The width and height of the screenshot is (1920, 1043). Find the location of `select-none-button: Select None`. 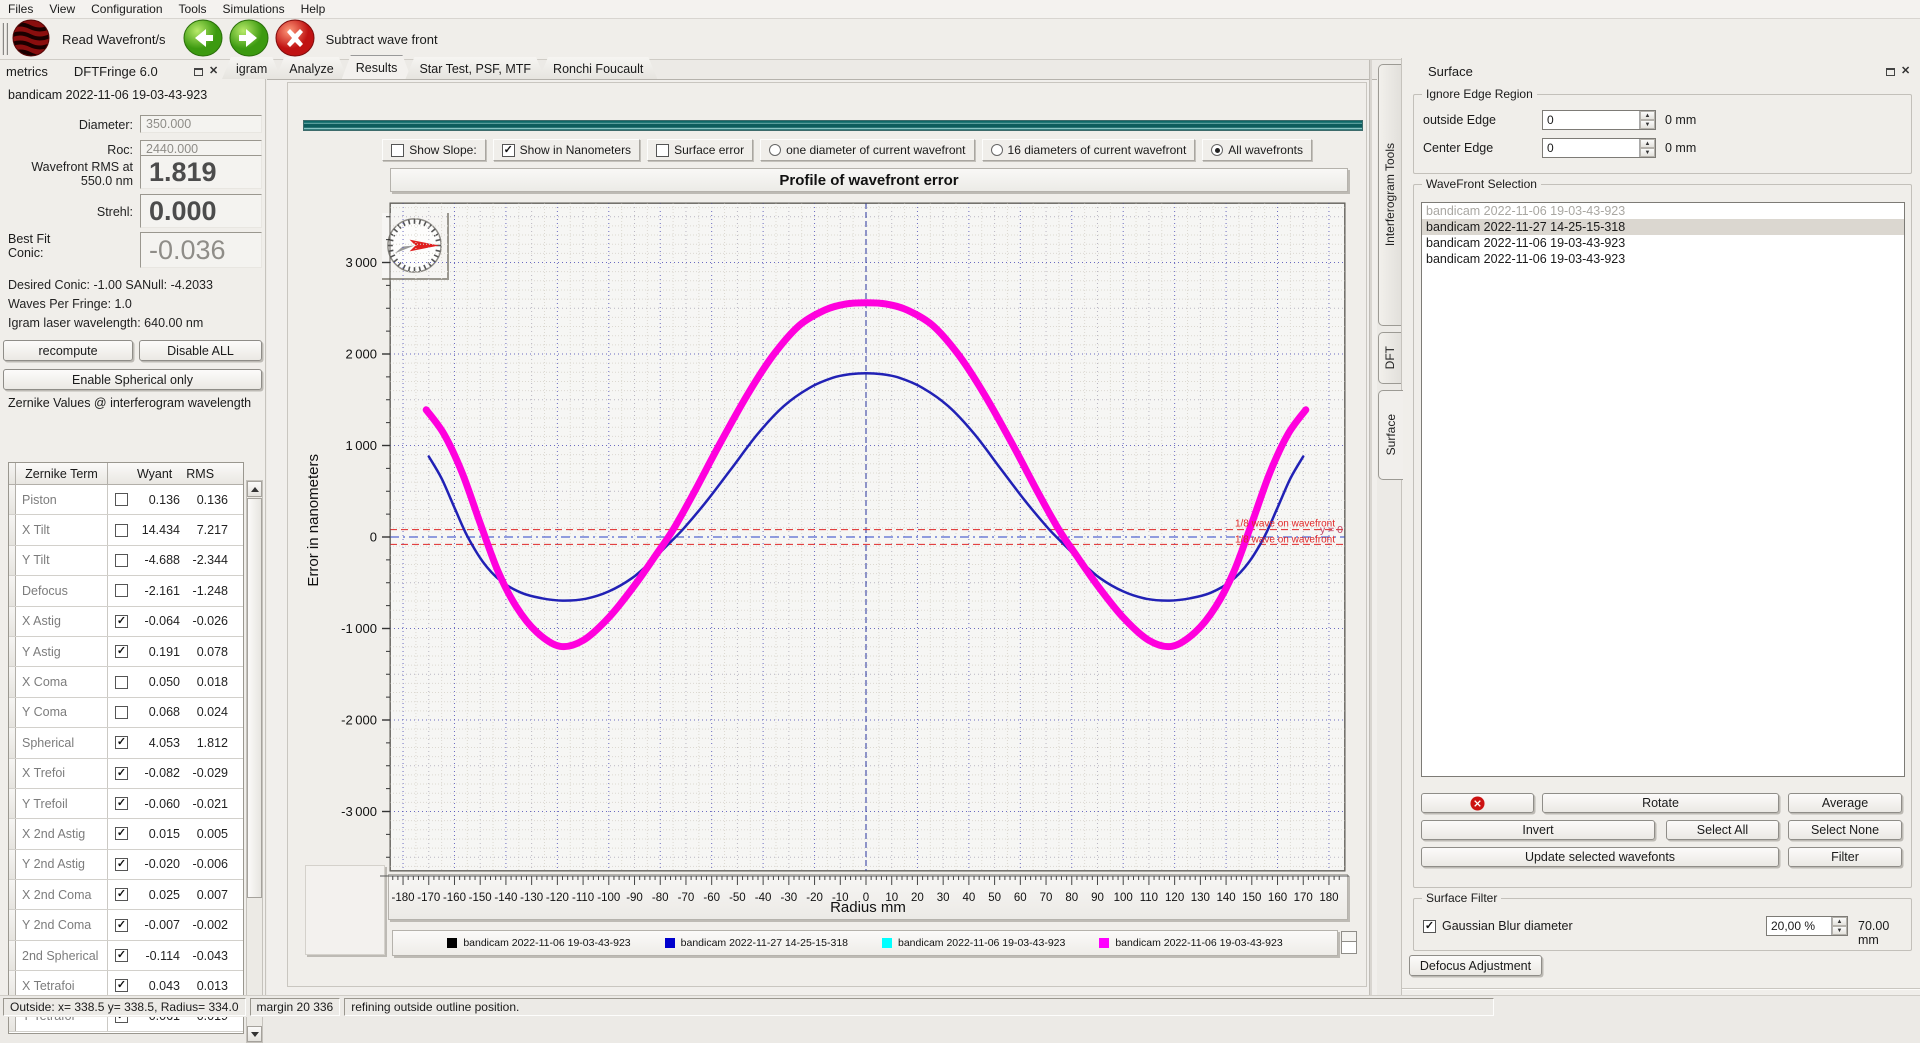

select-none-button: Select None is located at coordinates (1845, 830).